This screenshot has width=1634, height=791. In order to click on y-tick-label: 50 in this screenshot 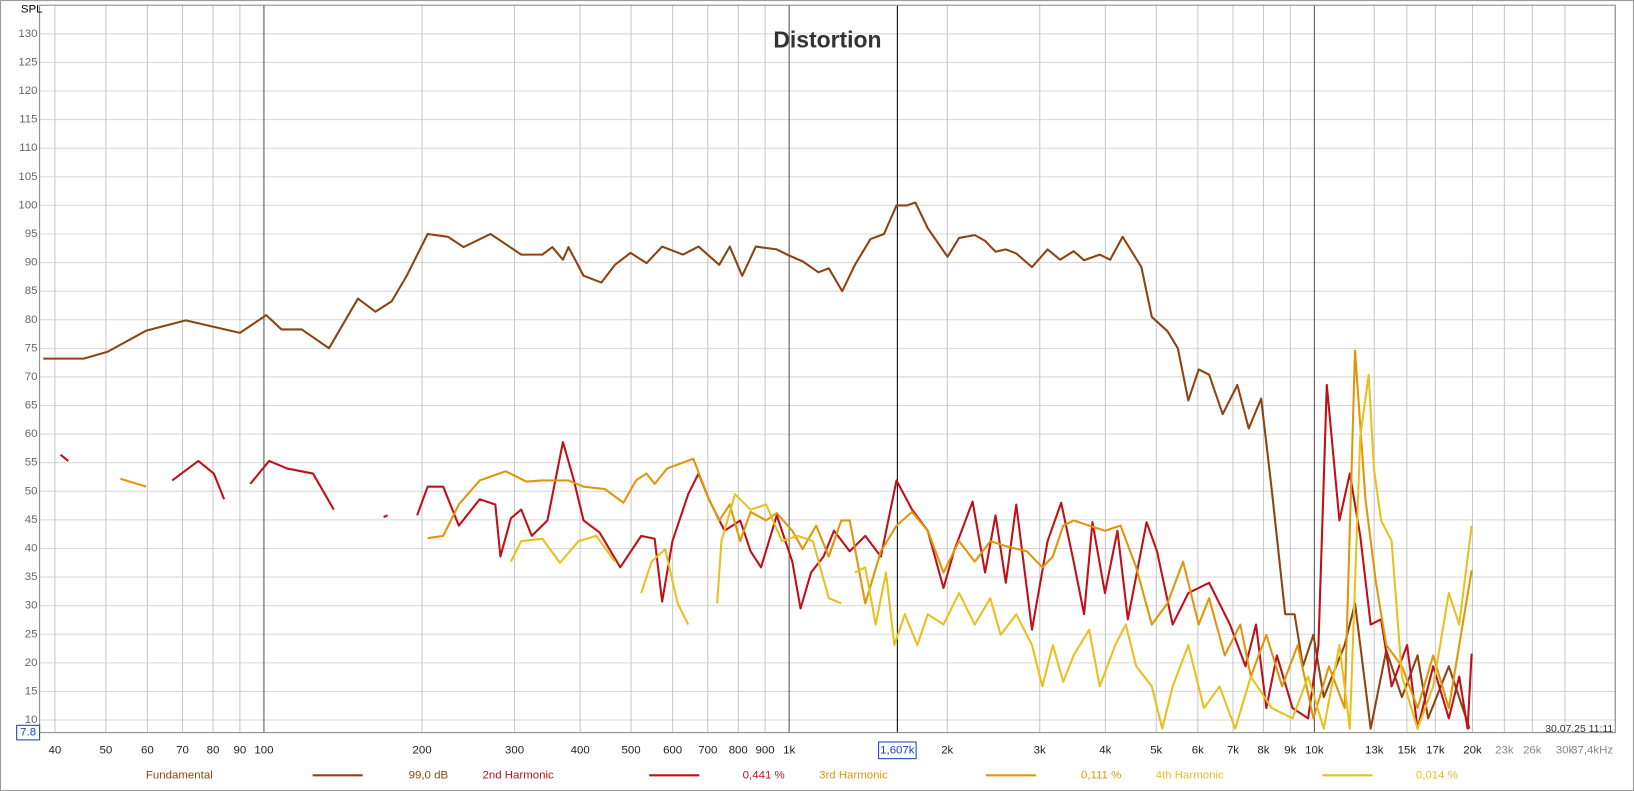, I will do `click(31, 491)`.